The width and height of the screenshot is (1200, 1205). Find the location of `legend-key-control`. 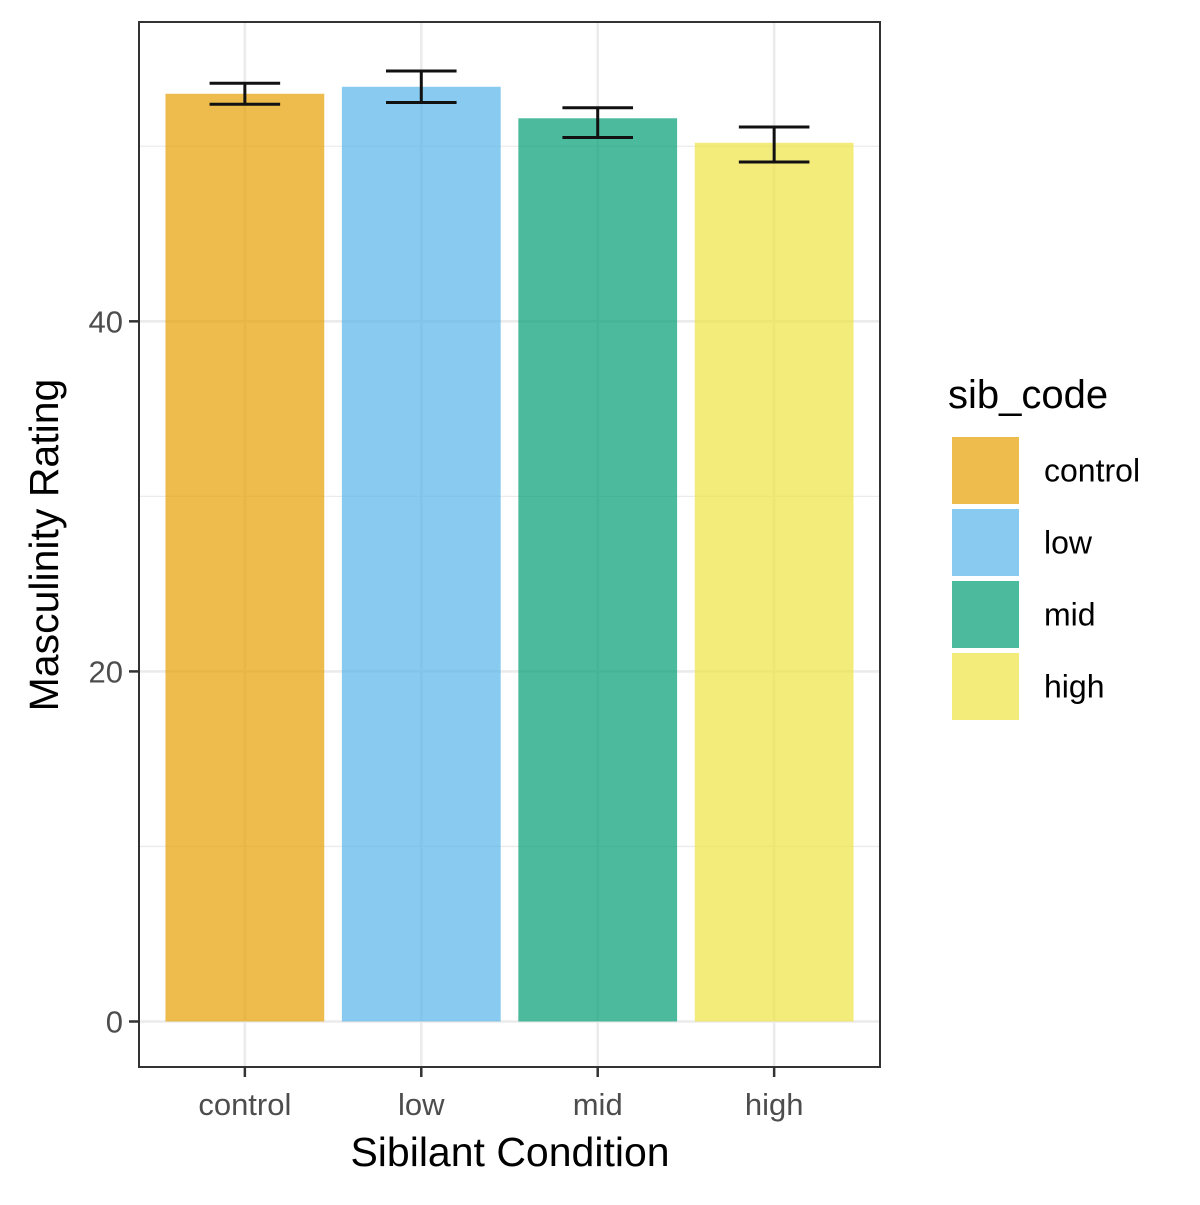

legend-key-control is located at coordinates (985, 470).